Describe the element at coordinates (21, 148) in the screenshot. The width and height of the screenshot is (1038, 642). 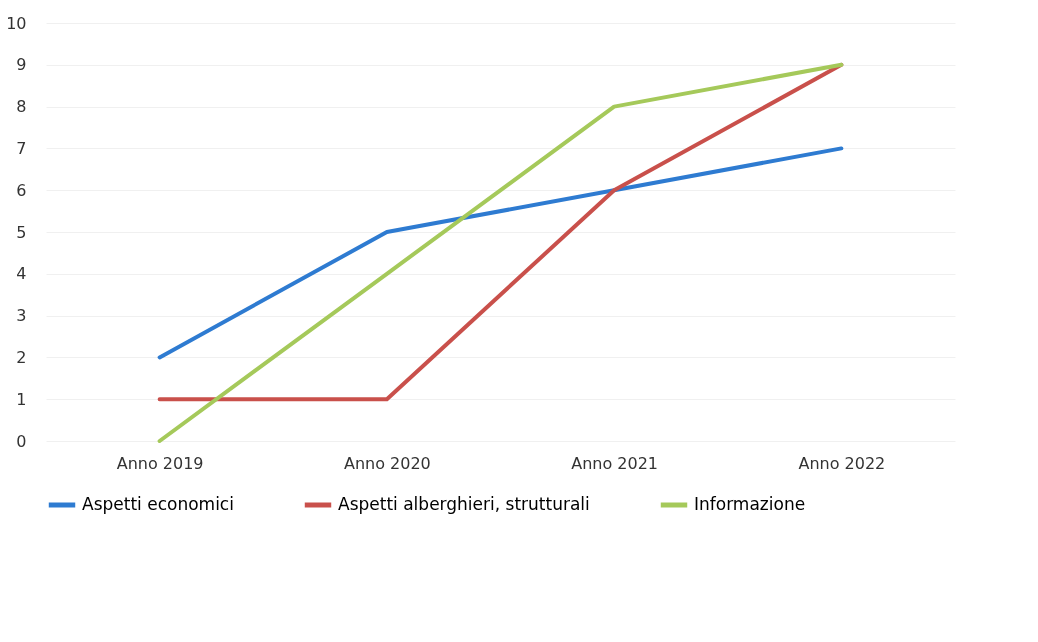
I see `y-tick-label: 7` at that location.